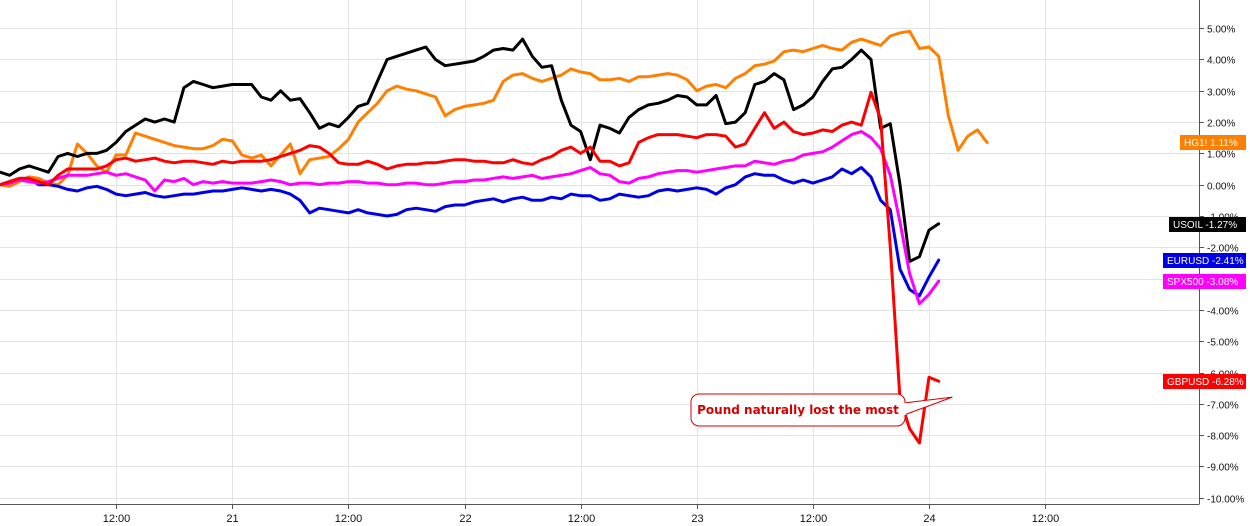  Describe the element at coordinates (1223, 468) in the screenshot. I see `y-tick-label: -9.00%` at that location.